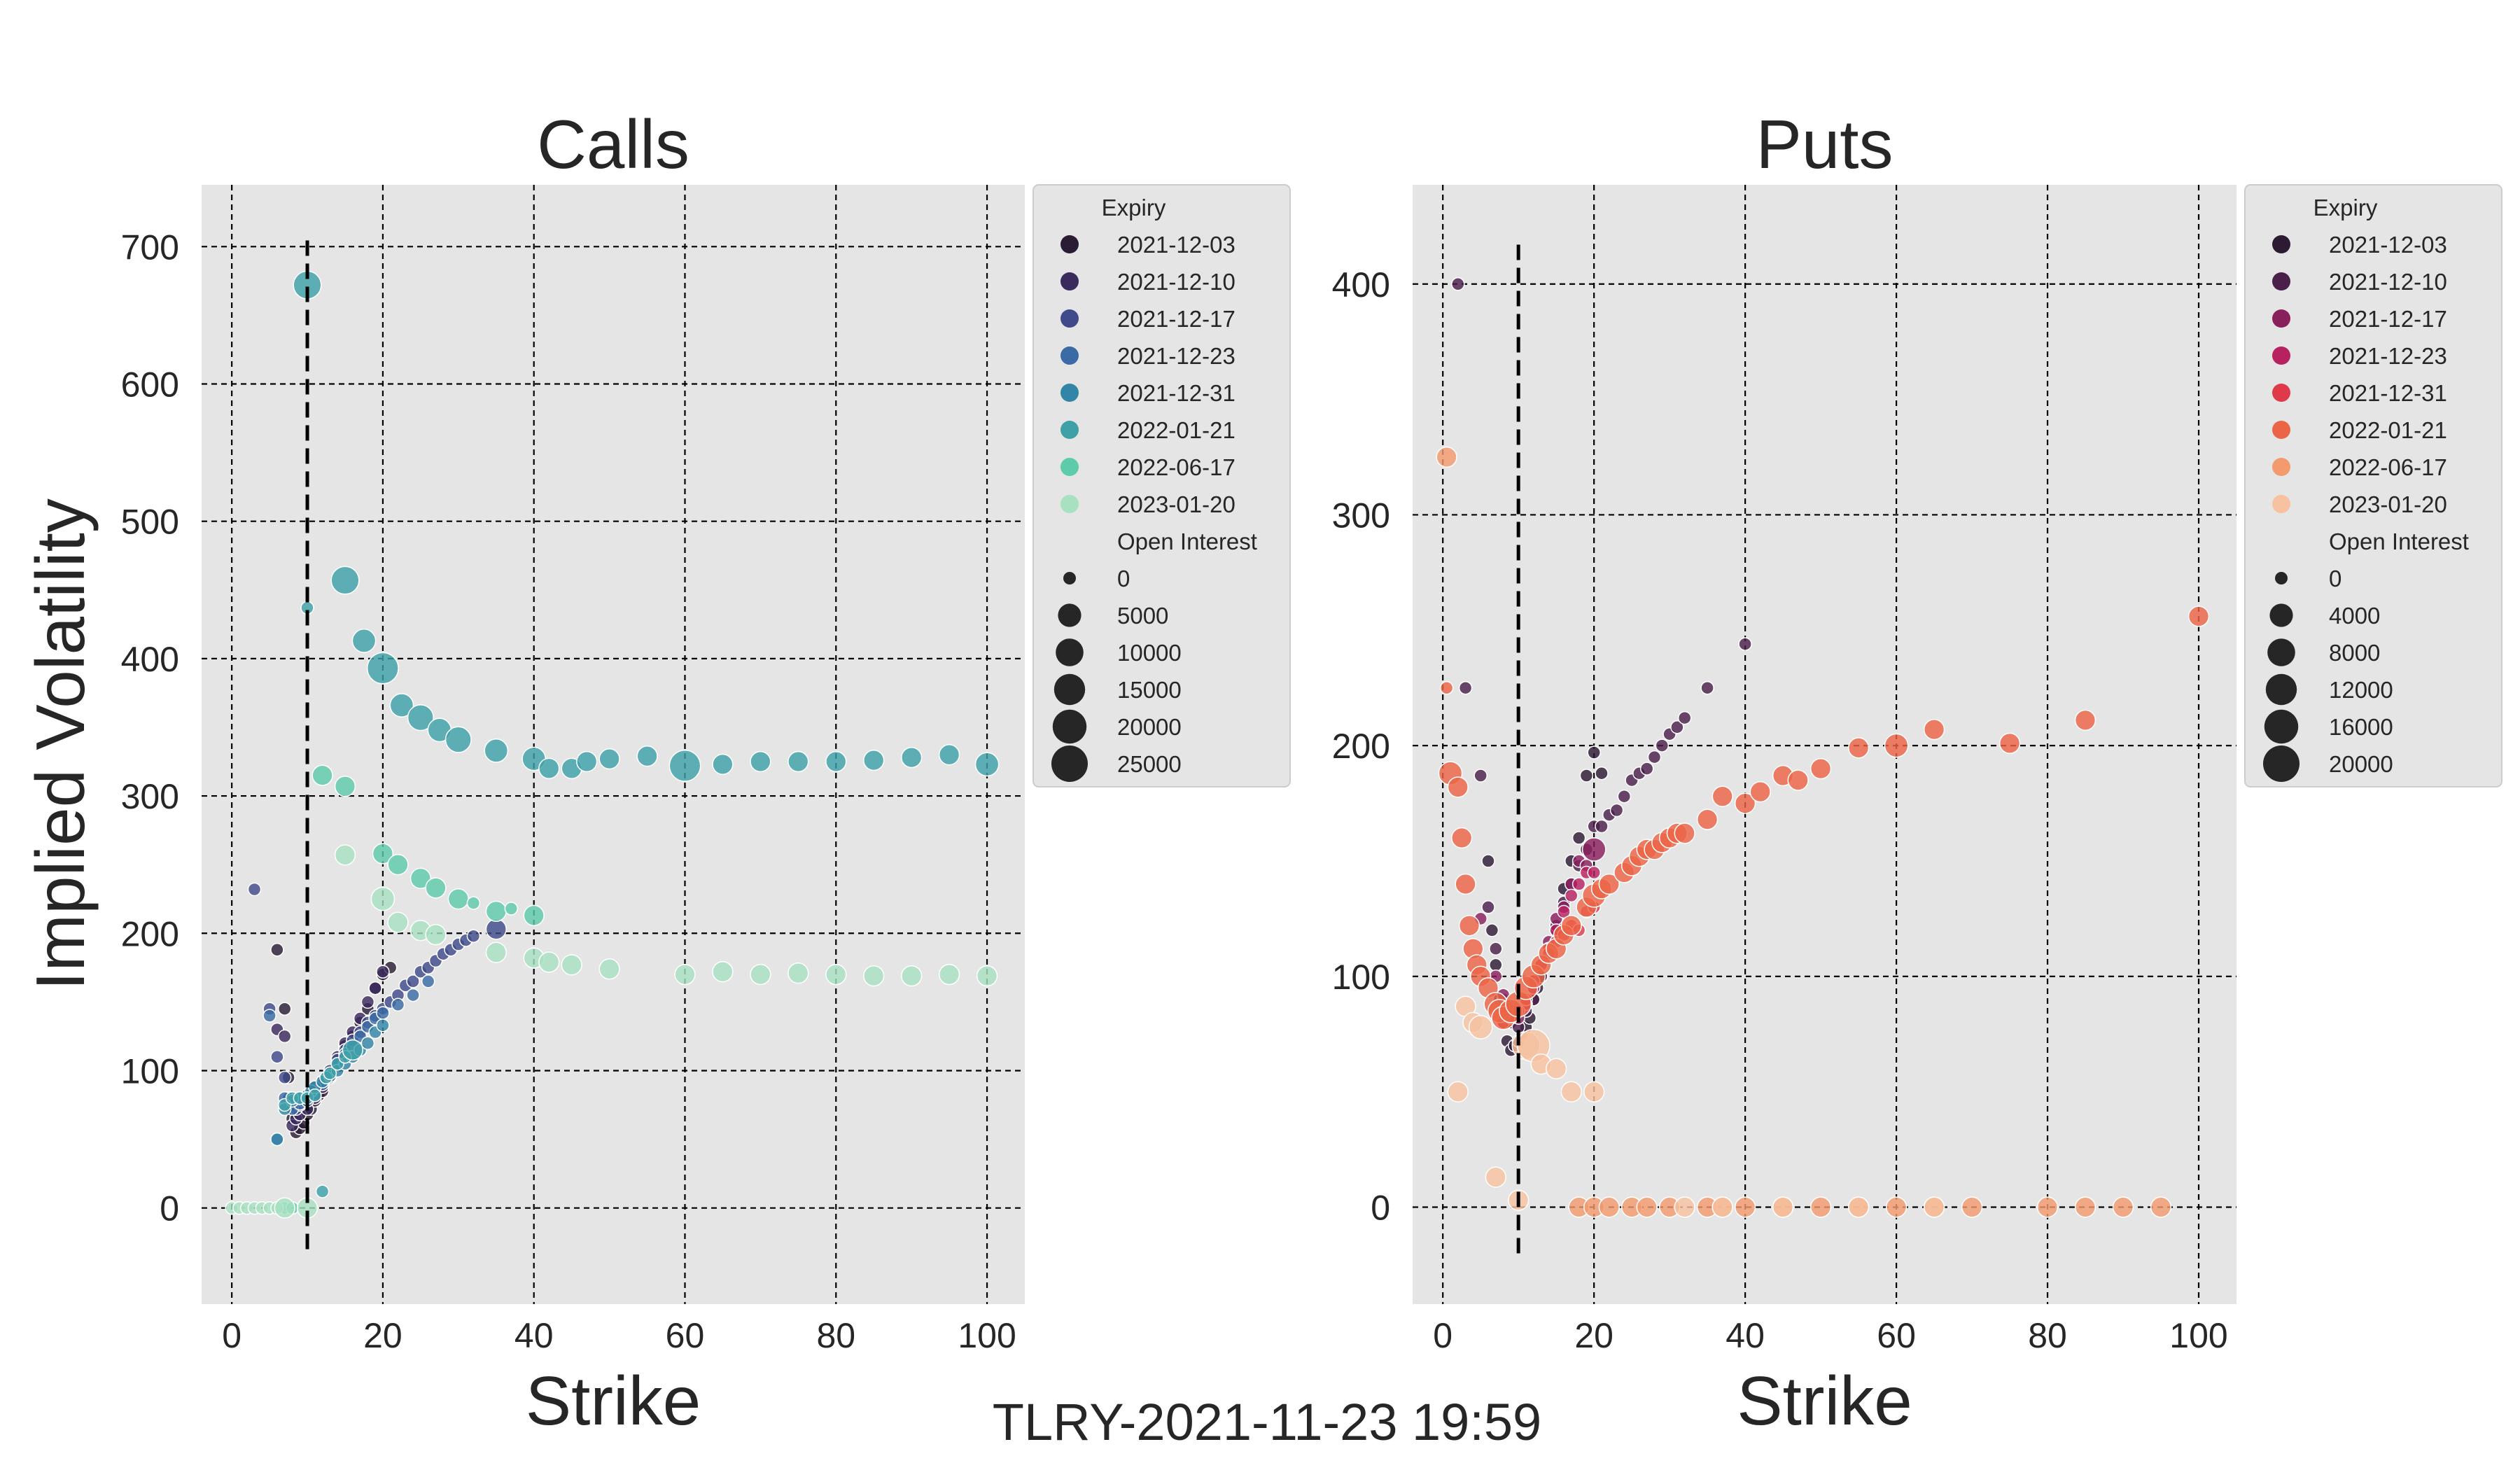  I want to click on legend-label: 2022-01-21, so click(1176, 430).